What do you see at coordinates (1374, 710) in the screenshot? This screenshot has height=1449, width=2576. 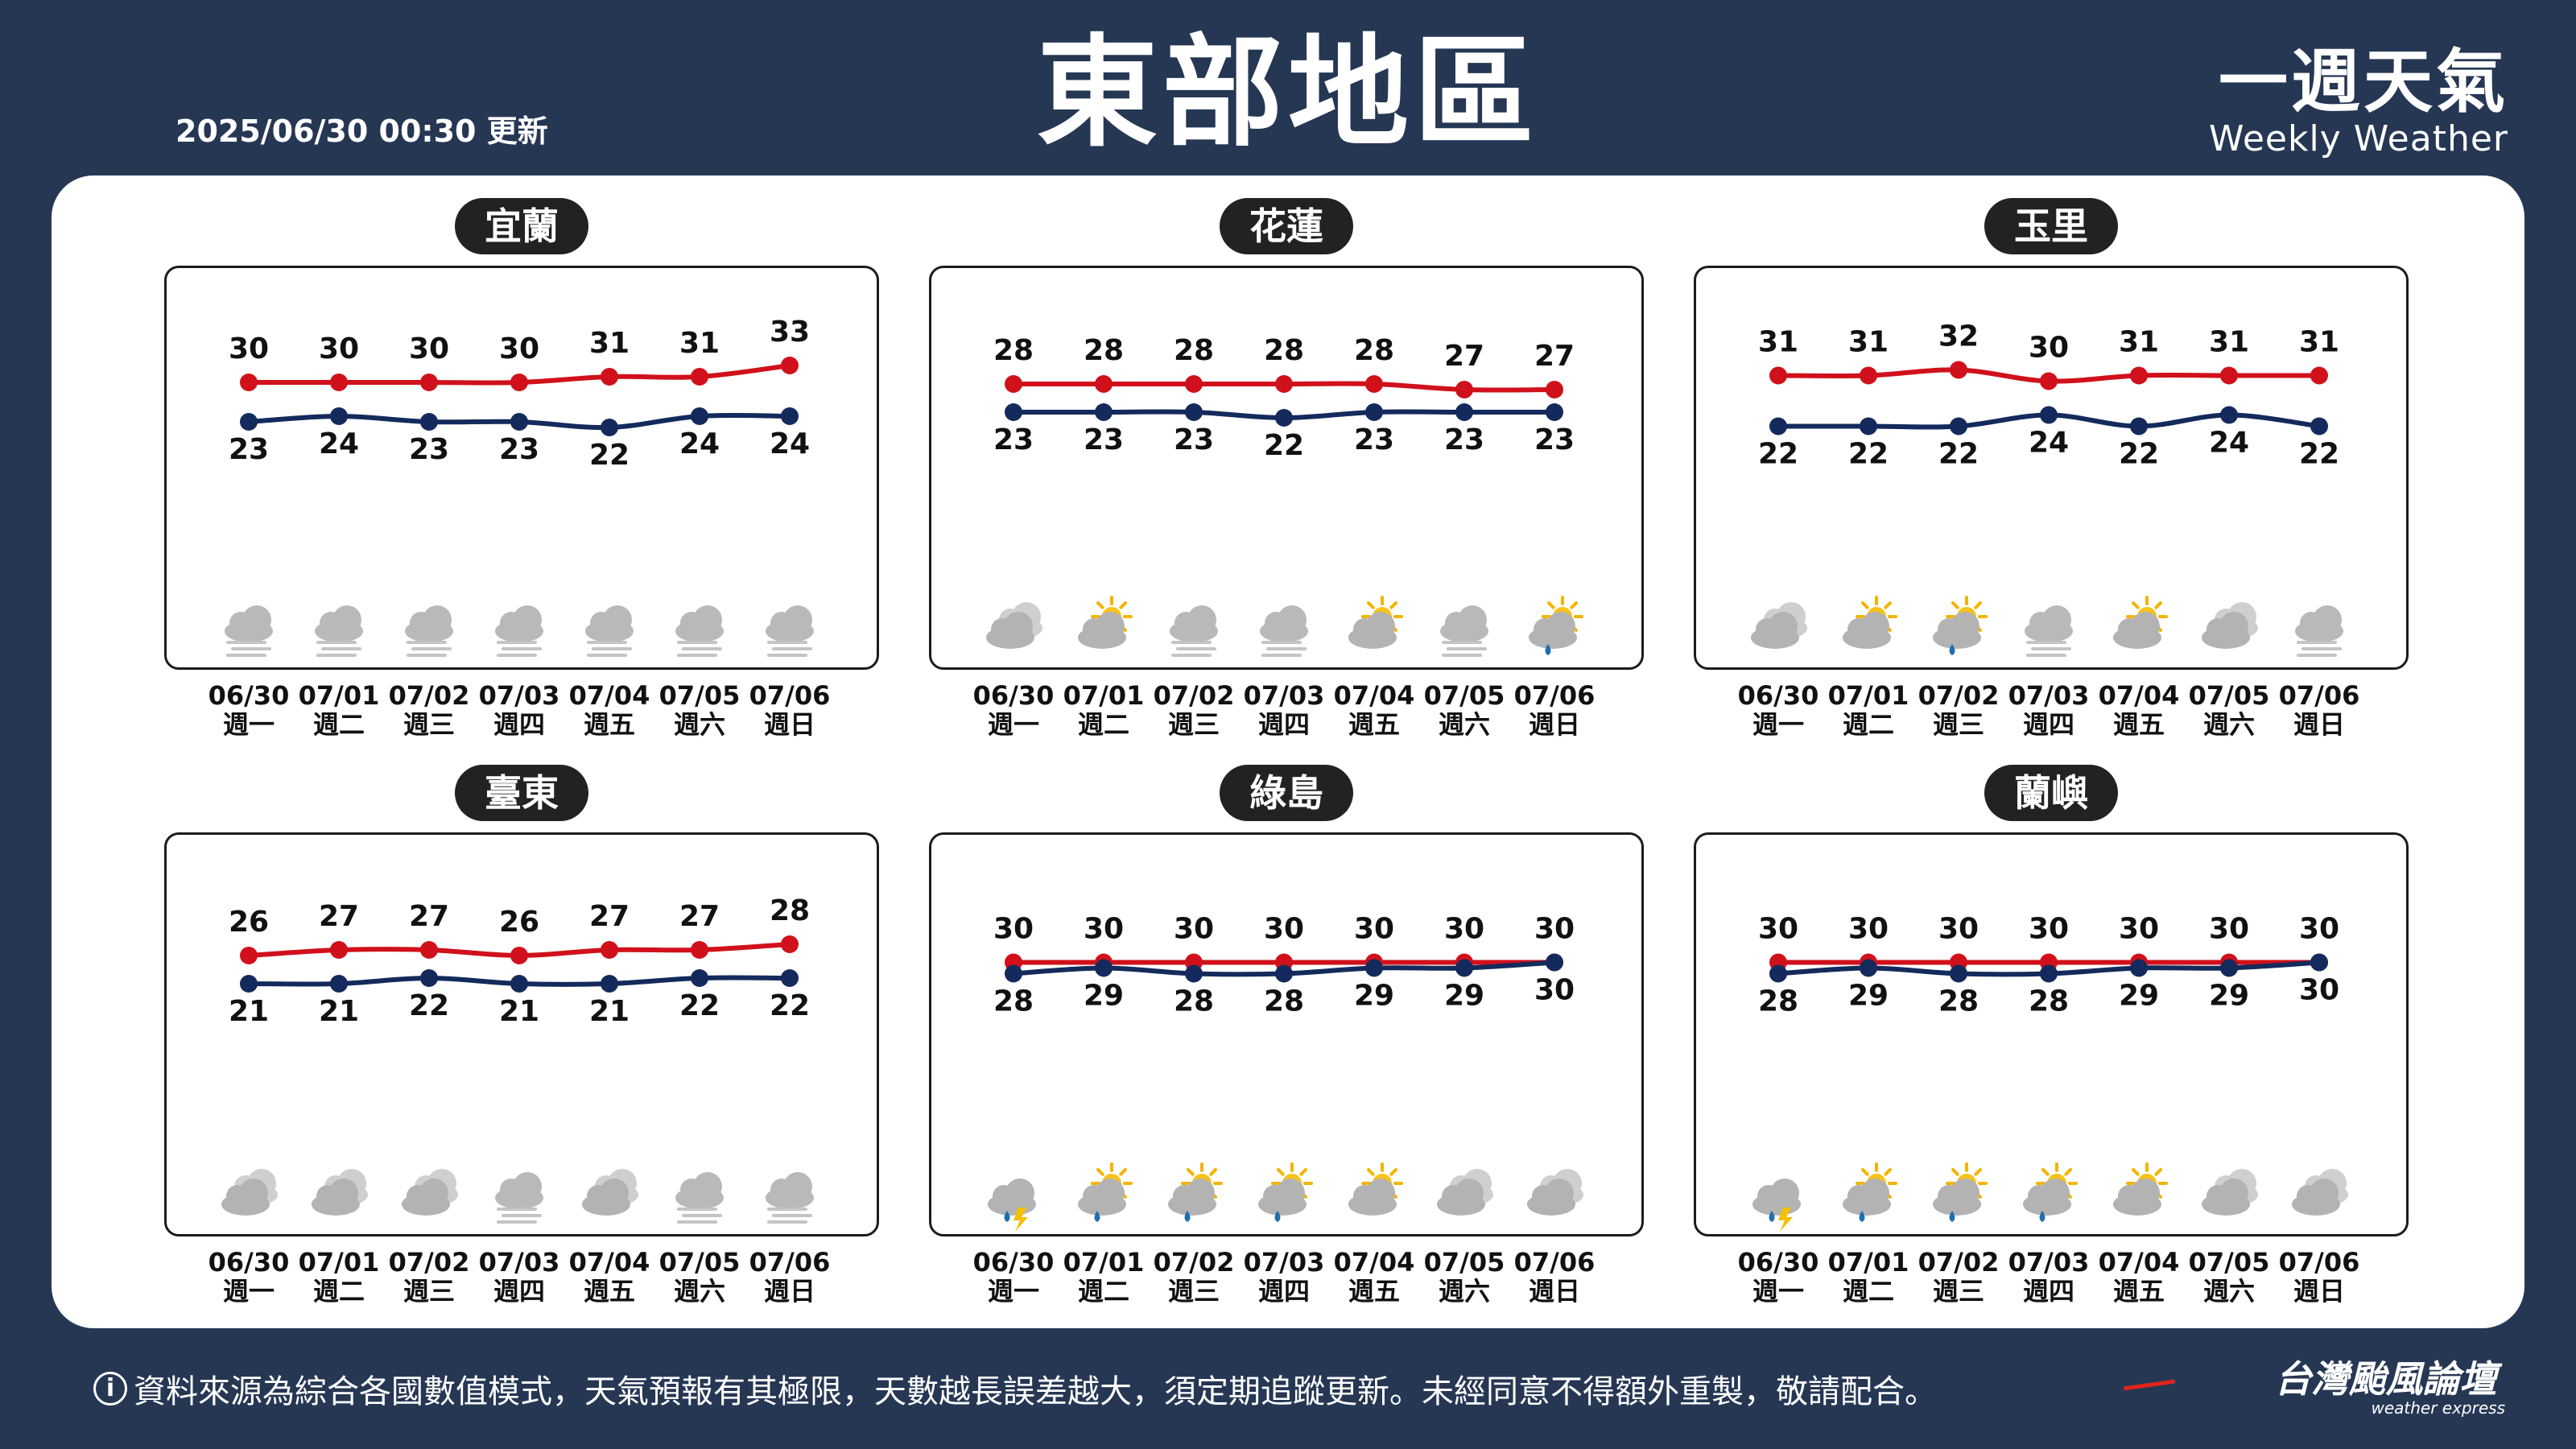 I see `day-label: 07/04 週五` at bounding box center [1374, 710].